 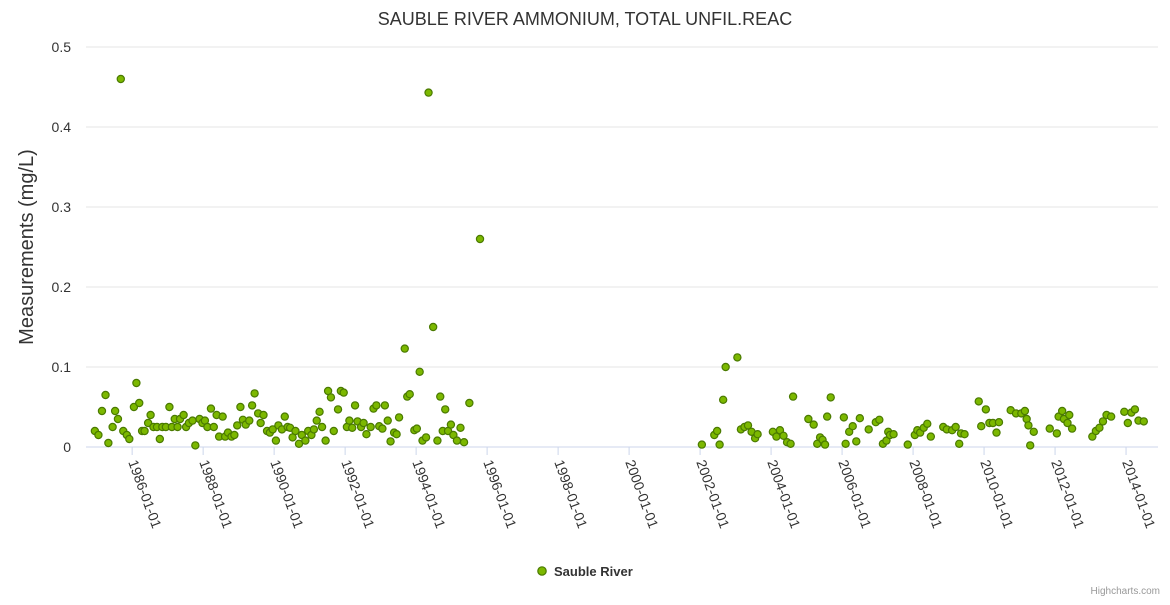 What do you see at coordinates (1125, 591) in the screenshot?
I see `chart-credit: Highcharts.com` at bounding box center [1125, 591].